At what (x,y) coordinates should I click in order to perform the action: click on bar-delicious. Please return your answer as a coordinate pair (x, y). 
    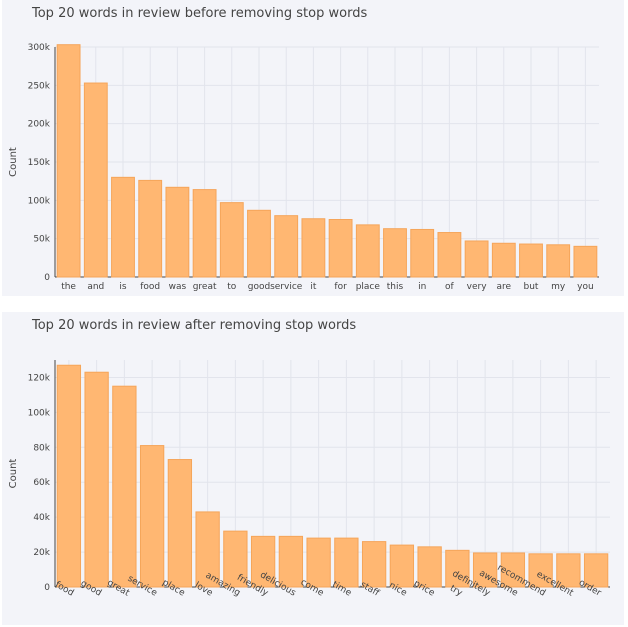
    Looking at the image, I should click on (291, 561).